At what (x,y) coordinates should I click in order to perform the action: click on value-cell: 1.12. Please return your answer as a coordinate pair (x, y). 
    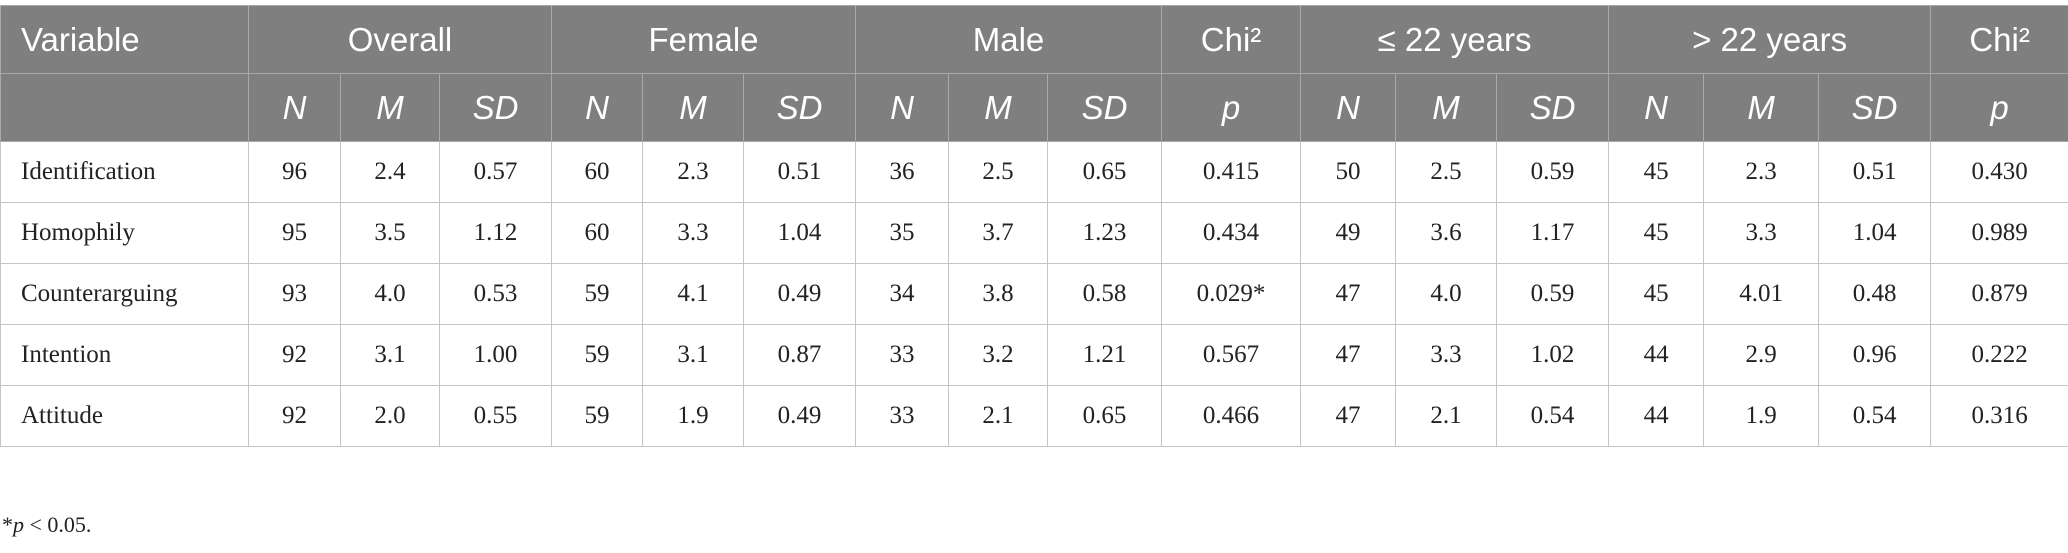
    Looking at the image, I should click on (495, 233).